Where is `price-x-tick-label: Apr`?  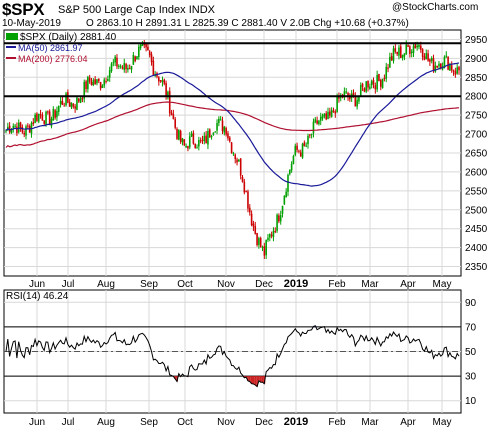 price-x-tick-label: Apr is located at coordinates (408, 284).